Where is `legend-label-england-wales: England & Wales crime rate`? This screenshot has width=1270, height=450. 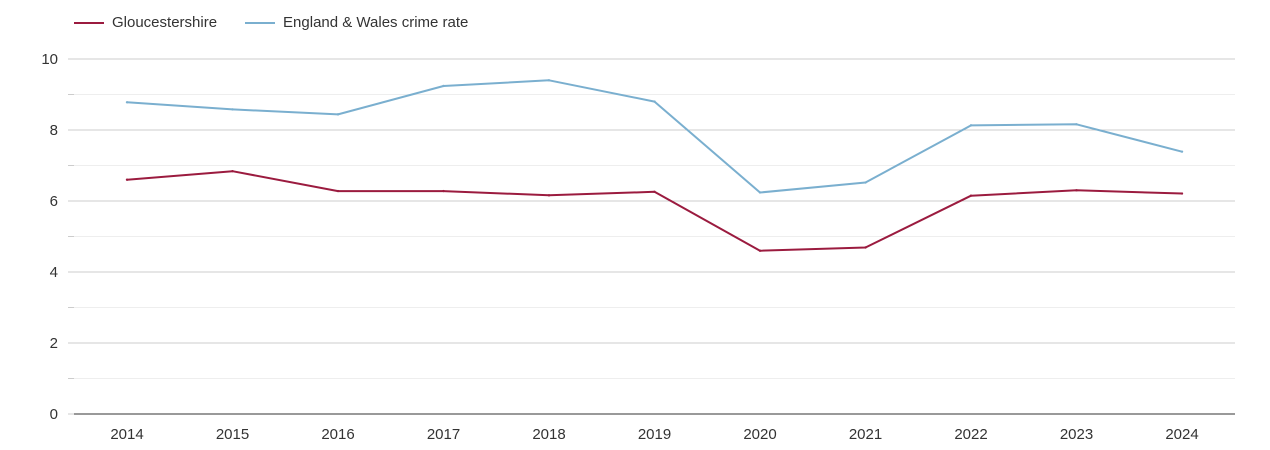 legend-label-england-wales: England & Wales crime rate is located at coordinates (376, 22).